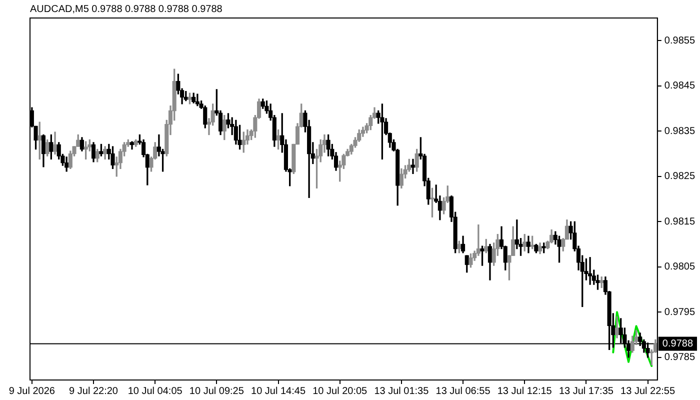  What do you see at coordinates (216, 391) in the screenshot?
I see `x-tick-label: 10 Jul 09:25` at bounding box center [216, 391].